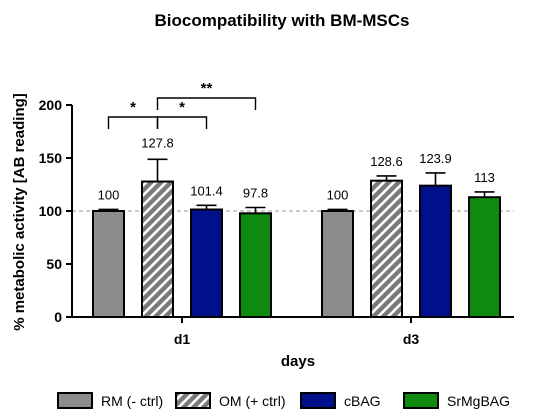 The image size is (550, 419). I want to click on y-tick-label: 0, so click(58, 317).